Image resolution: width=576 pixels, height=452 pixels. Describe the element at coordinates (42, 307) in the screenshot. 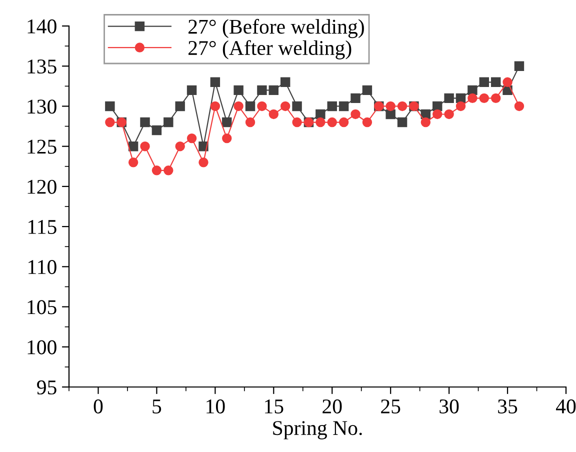

I see `y-tick-label: 105` at that location.